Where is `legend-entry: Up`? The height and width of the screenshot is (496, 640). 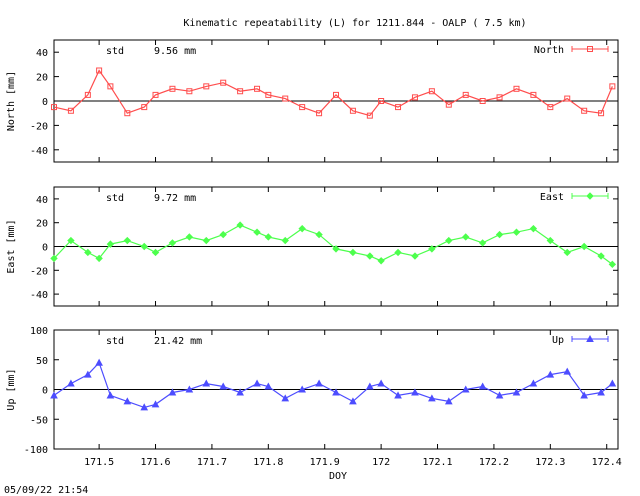 legend-entry: Up is located at coordinates (558, 340).